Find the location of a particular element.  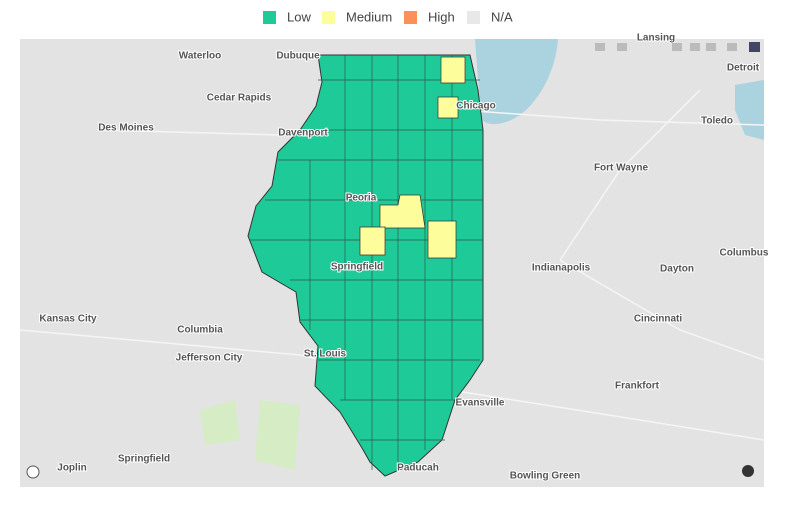

place-label: Kansas City is located at coordinates (68, 319).